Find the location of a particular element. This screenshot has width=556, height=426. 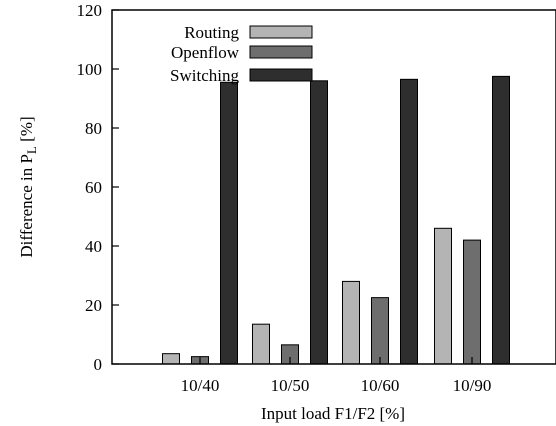

y-axis-label-unit: [%] is located at coordinates (26, 131).